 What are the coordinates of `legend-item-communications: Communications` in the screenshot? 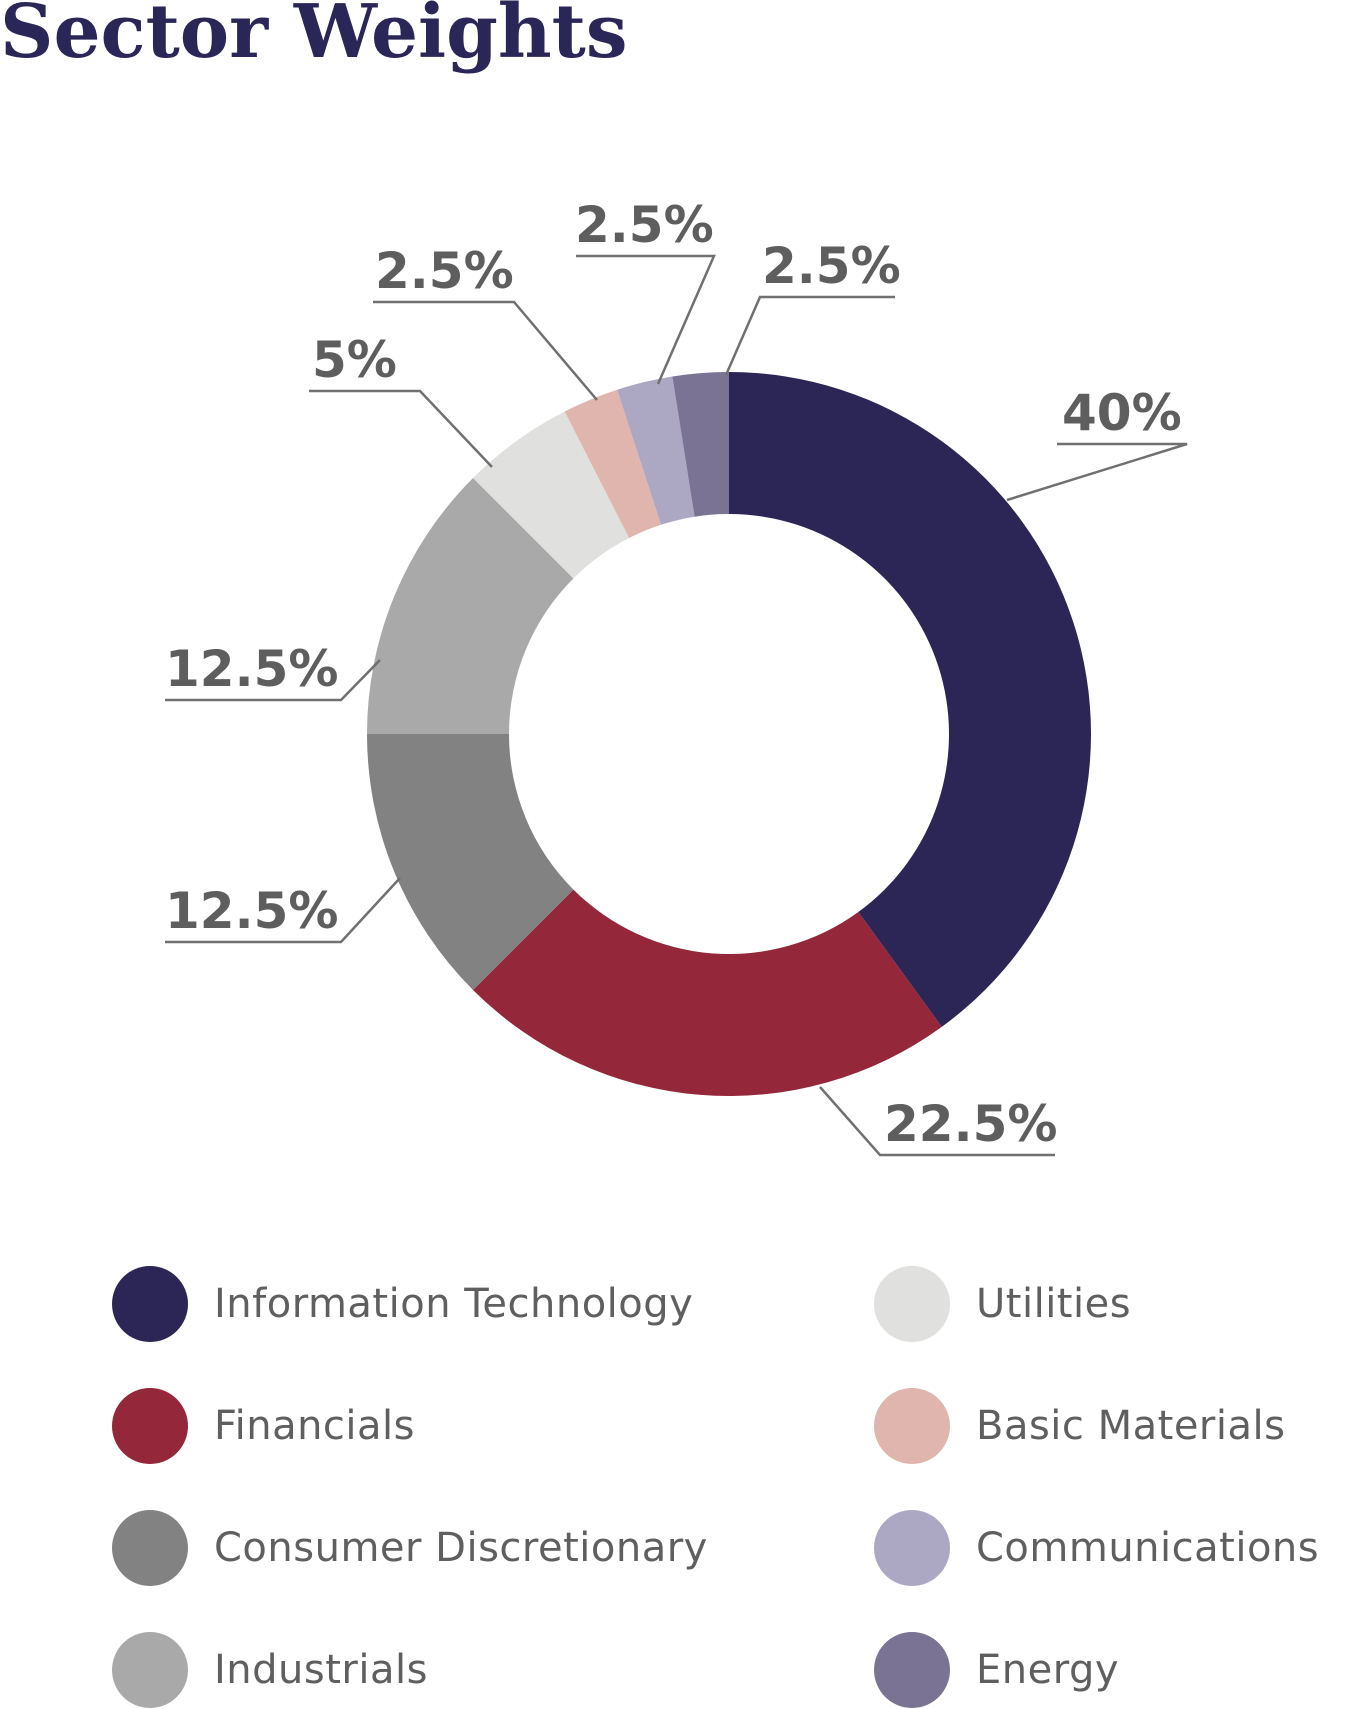 It's located at (1096, 1548).